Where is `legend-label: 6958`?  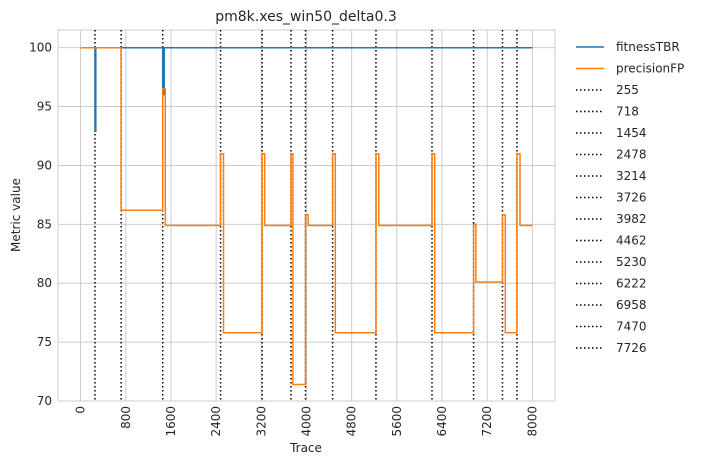 legend-label: 6958 is located at coordinates (631, 305).